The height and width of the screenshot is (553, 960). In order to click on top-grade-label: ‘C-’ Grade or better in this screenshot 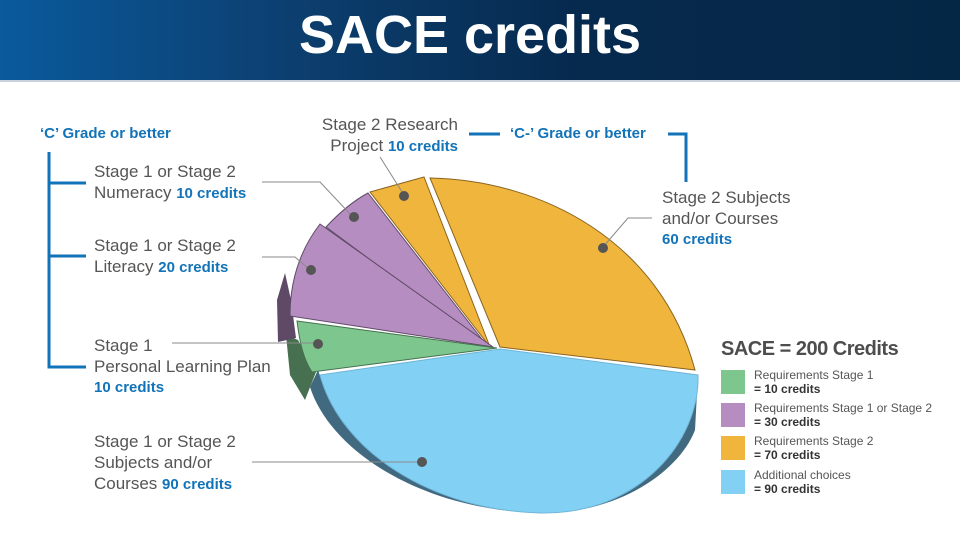, I will do `click(578, 133)`.